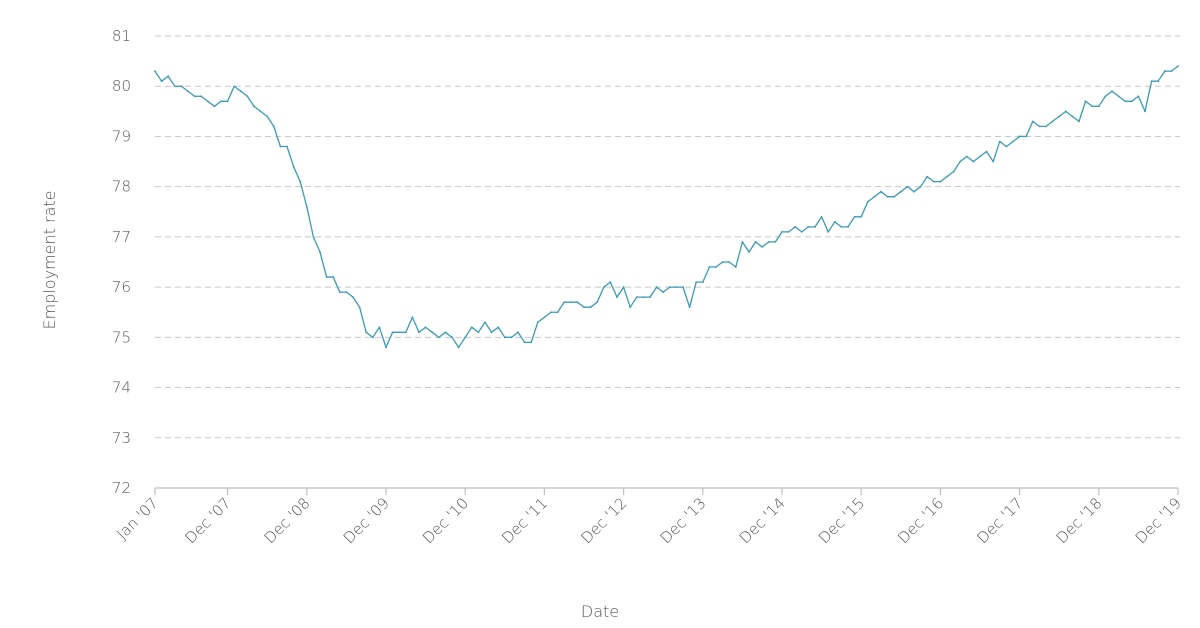  Describe the element at coordinates (121, 187) in the screenshot. I see `y-tick-label: 78` at that location.